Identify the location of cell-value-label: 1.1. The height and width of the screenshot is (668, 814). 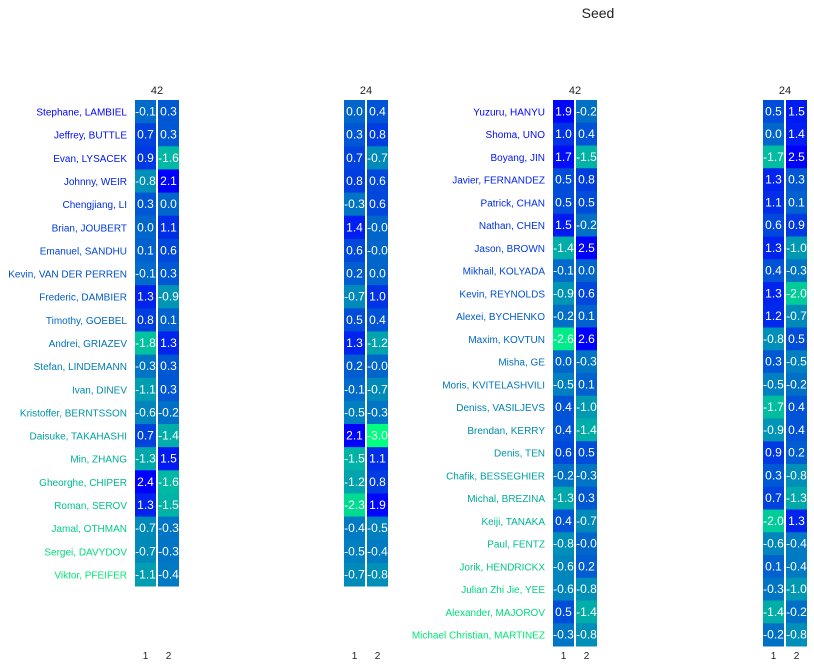
(377, 459).